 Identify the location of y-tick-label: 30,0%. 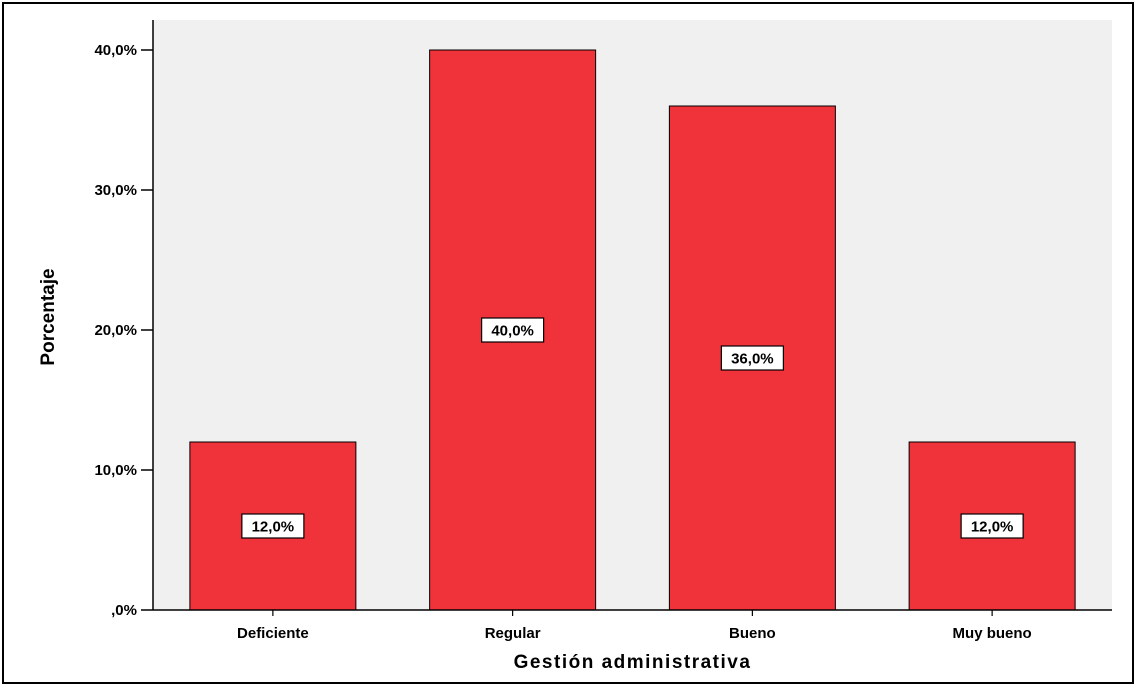
(115, 190).